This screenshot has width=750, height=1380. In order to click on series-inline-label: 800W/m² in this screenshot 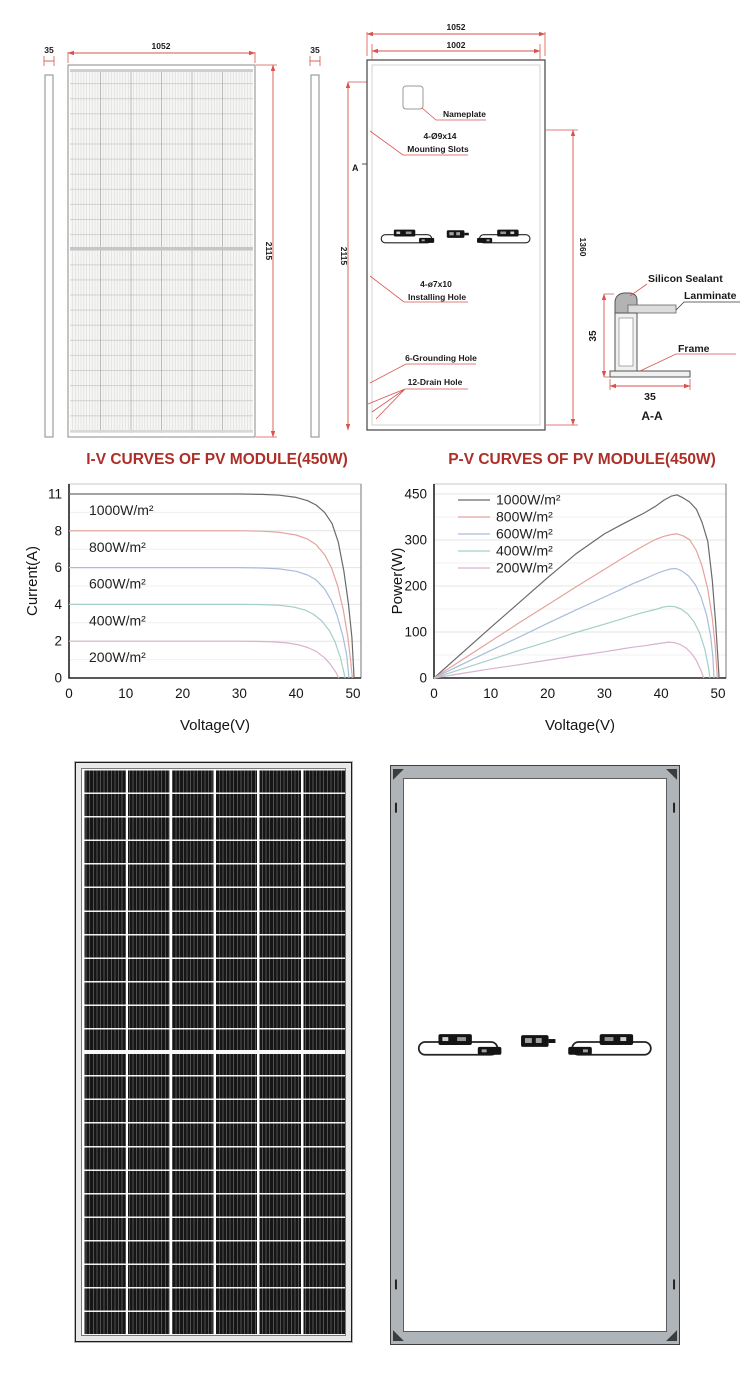, I will do `click(117, 547)`.